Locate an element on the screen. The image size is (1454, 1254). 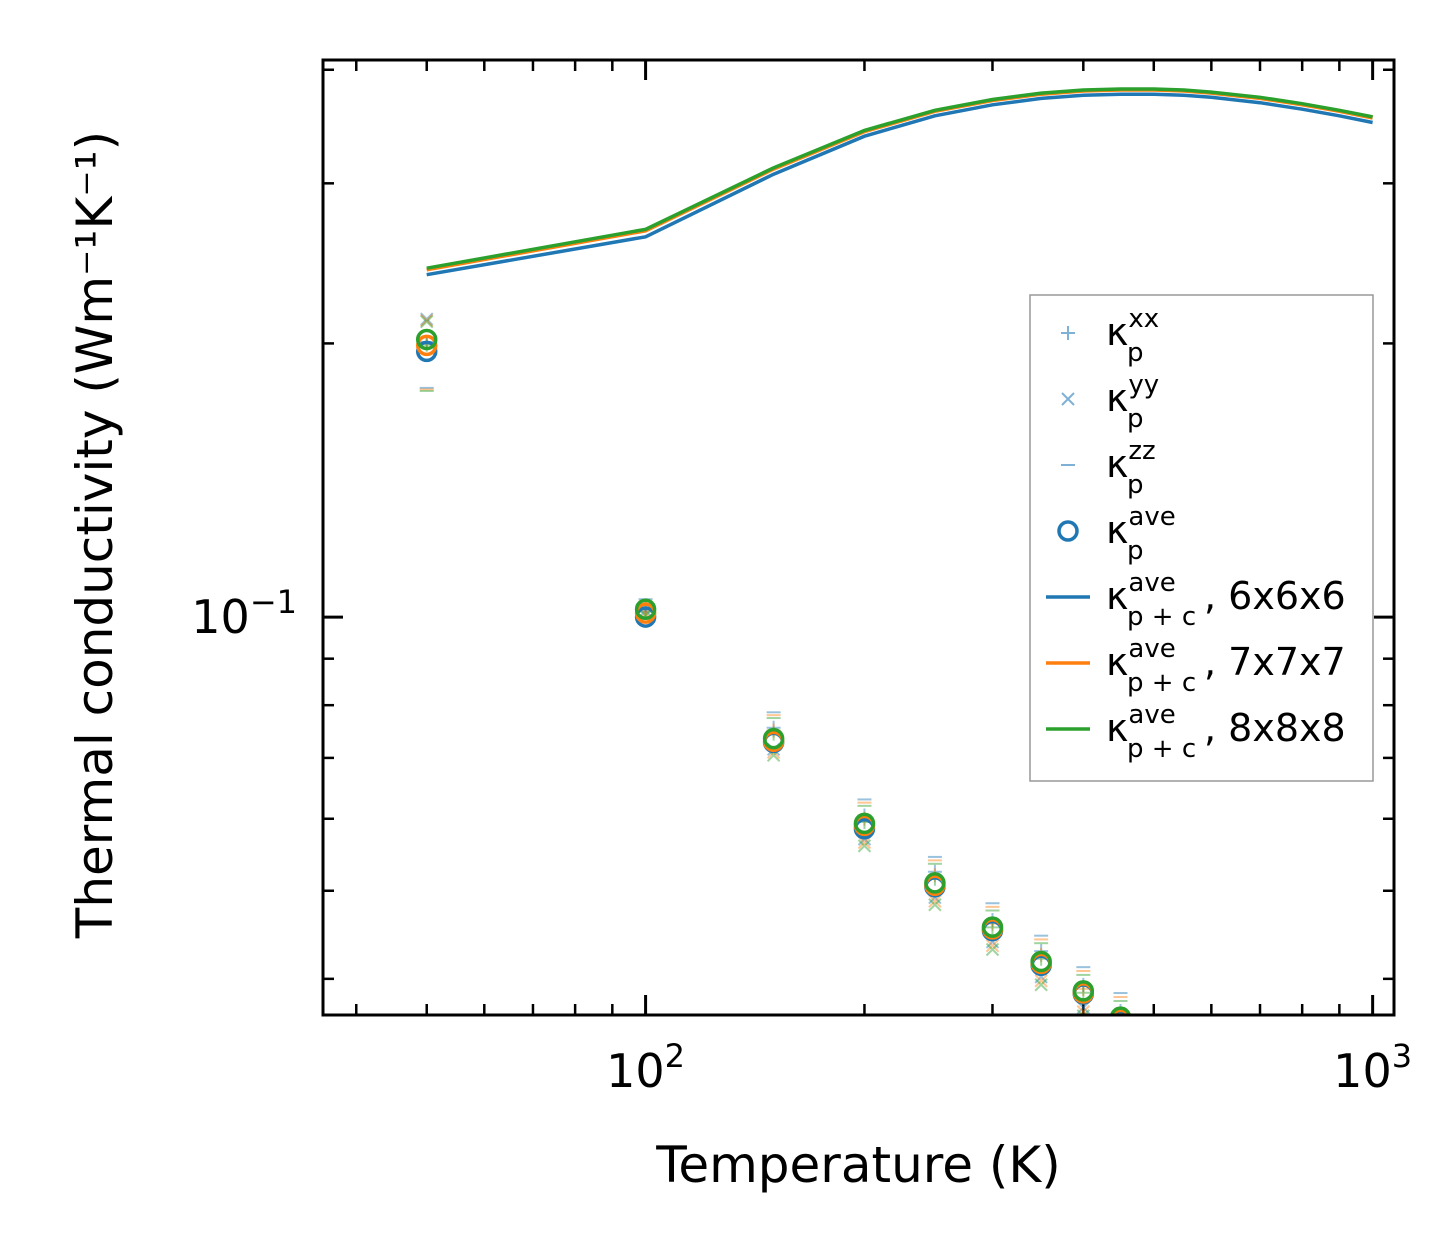
series-kappa_pc_ave_8x8x8 is located at coordinates (899, 178).